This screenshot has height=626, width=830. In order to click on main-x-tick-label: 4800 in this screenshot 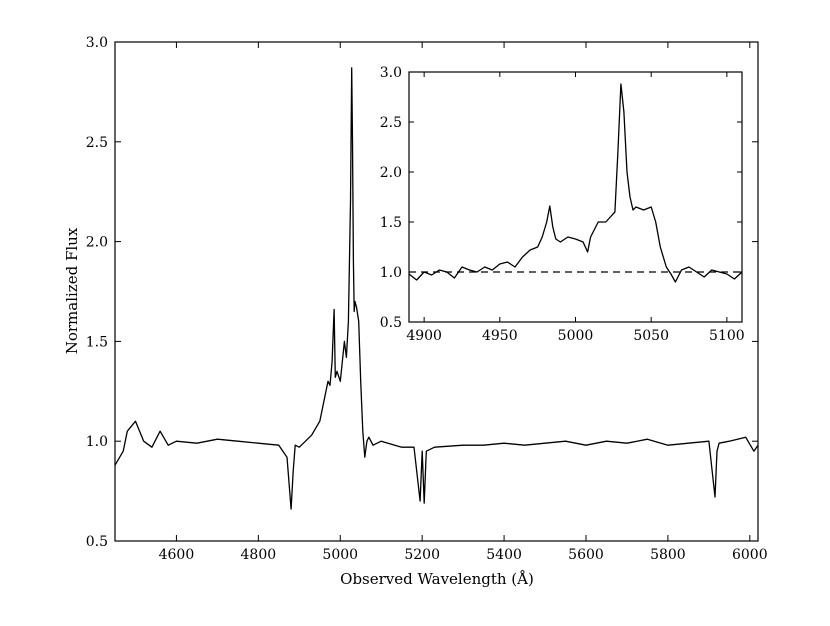, I will do `click(259, 555)`.